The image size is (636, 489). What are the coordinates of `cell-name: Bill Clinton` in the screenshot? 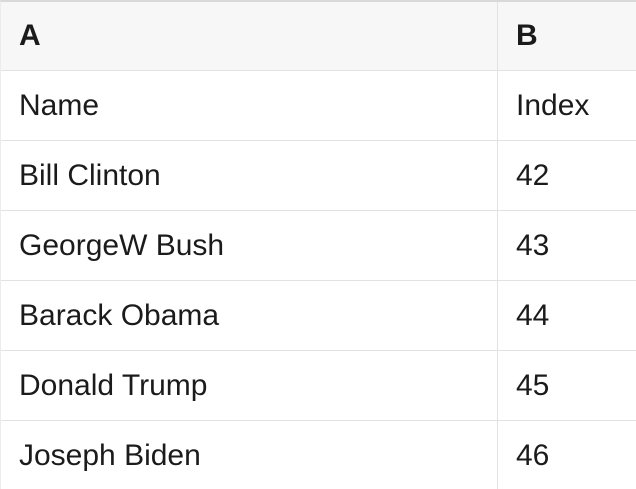 It's located at (249, 175).